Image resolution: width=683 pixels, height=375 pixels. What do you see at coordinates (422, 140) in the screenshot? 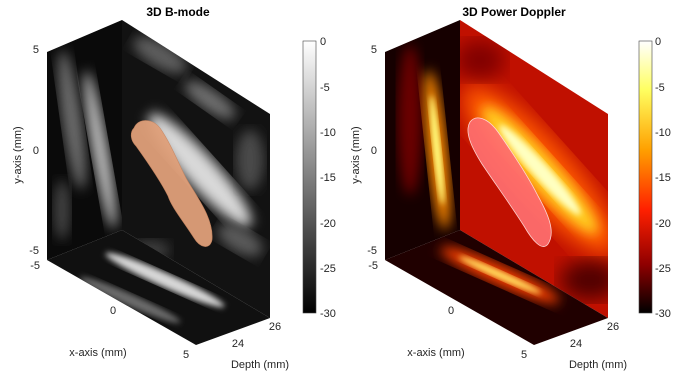
I see `doppler-left-slice` at bounding box center [422, 140].